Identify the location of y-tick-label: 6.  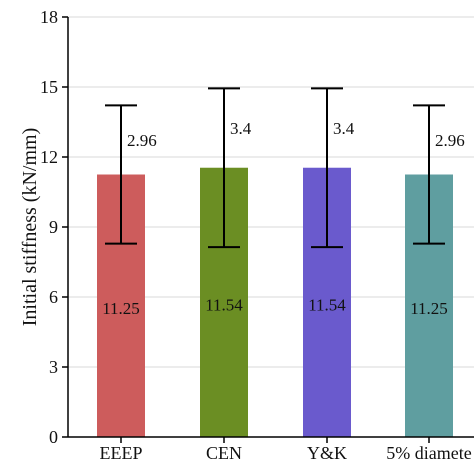
(53, 297).